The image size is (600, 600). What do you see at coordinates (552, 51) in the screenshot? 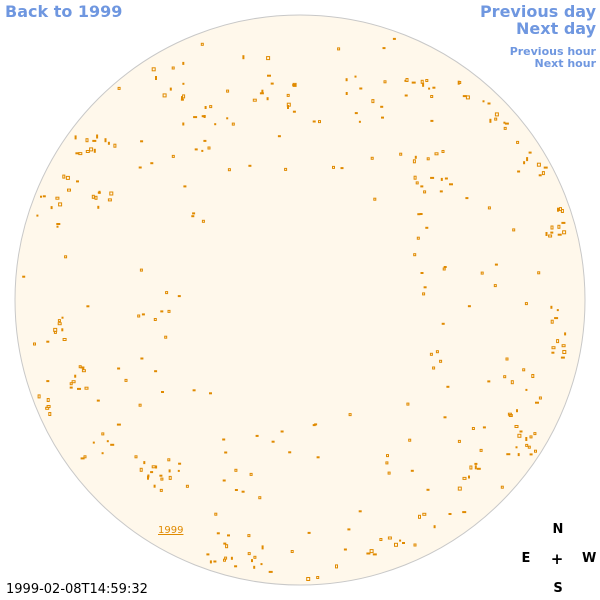
I see `previous-hour-link: Previous hour` at bounding box center [552, 51].